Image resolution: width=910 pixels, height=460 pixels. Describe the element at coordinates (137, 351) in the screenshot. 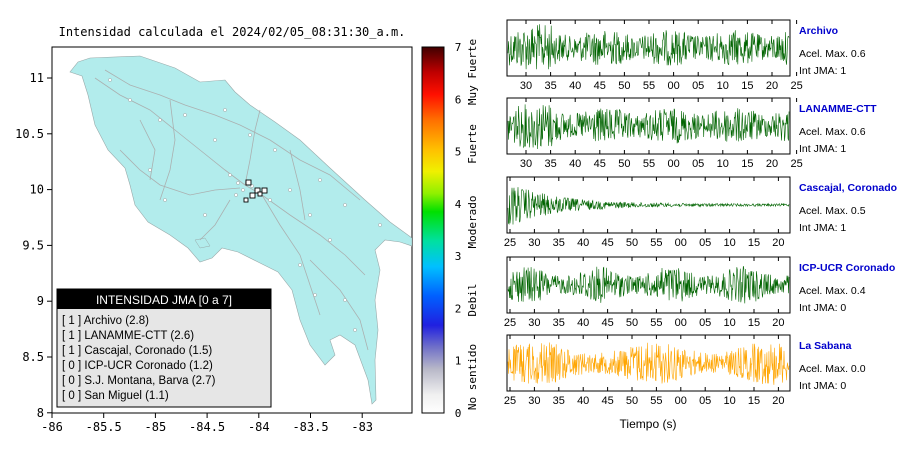

I see `legend-item: [ 1 ] Cascajal, Coronado (1.5)` at that location.